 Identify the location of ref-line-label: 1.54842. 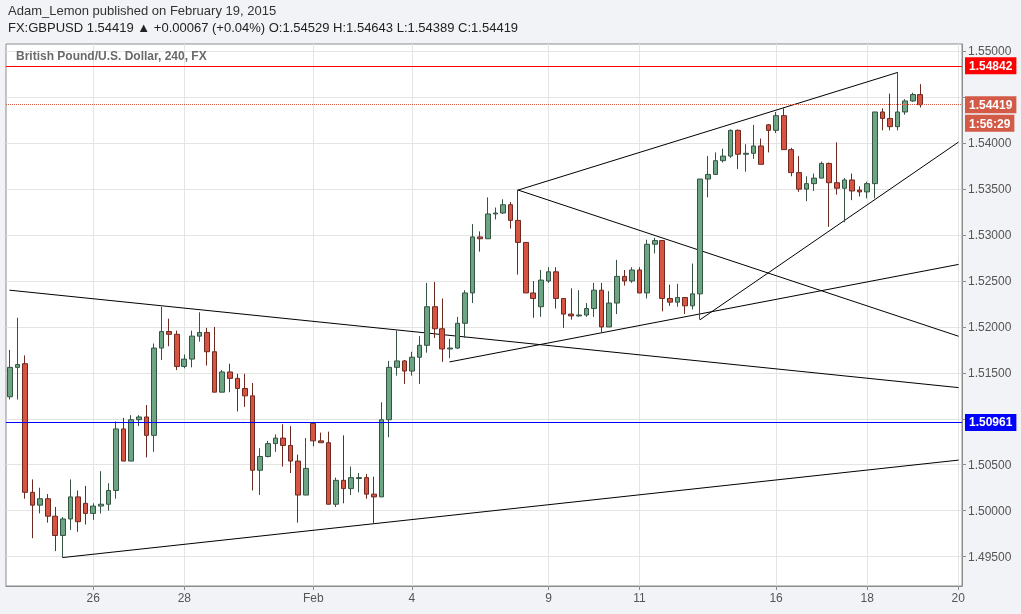
(991, 65).